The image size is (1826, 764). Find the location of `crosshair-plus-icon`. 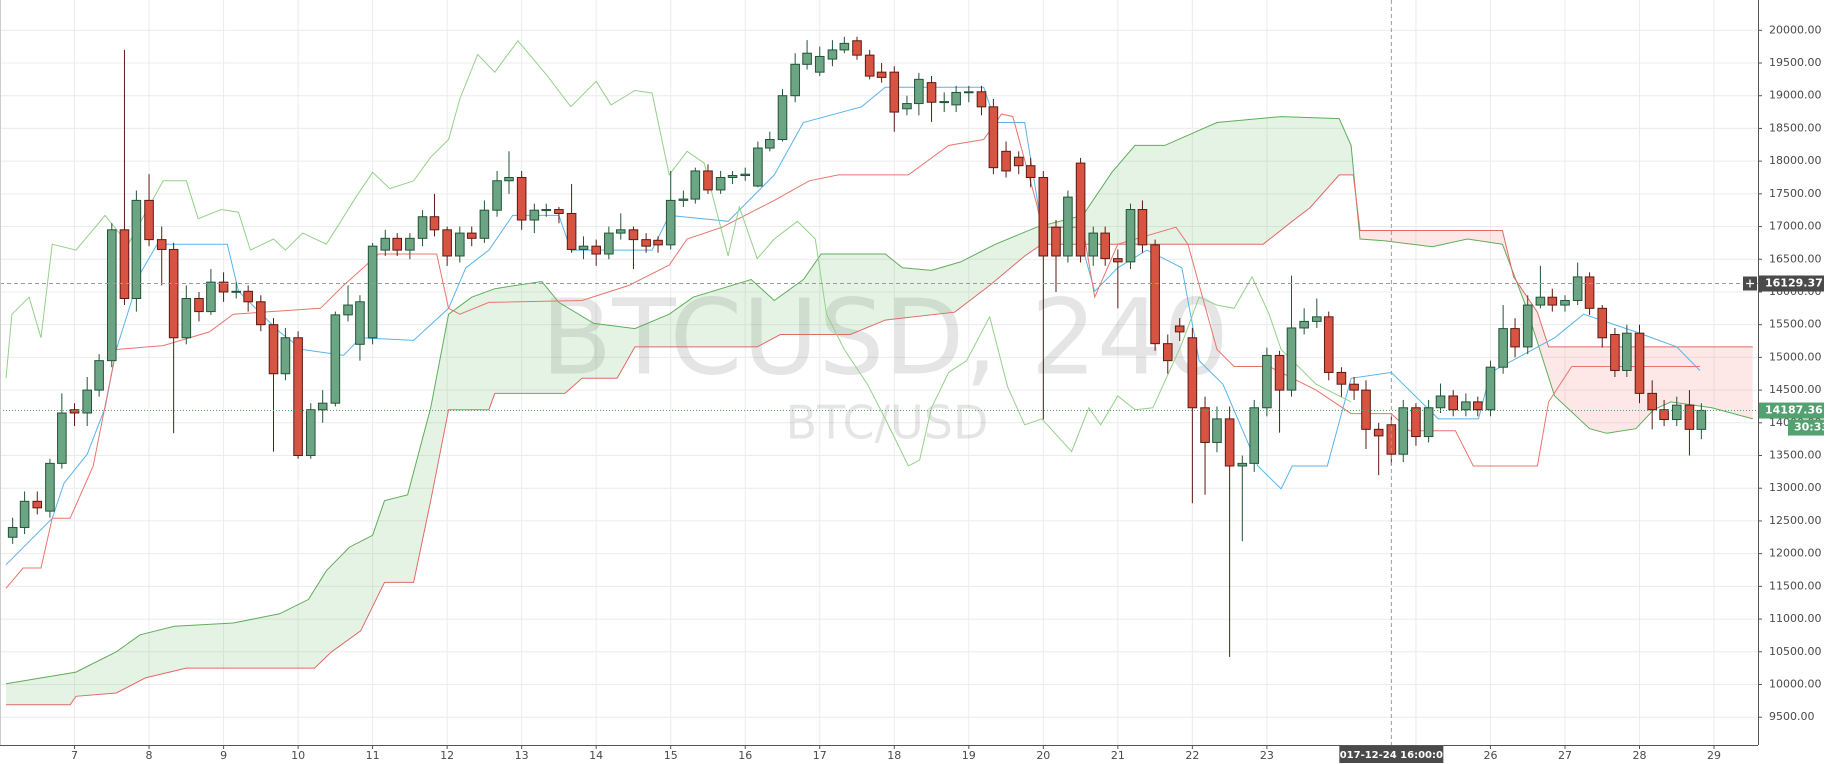

crosshair-plus-icon is located at coordinates (1750, 283).